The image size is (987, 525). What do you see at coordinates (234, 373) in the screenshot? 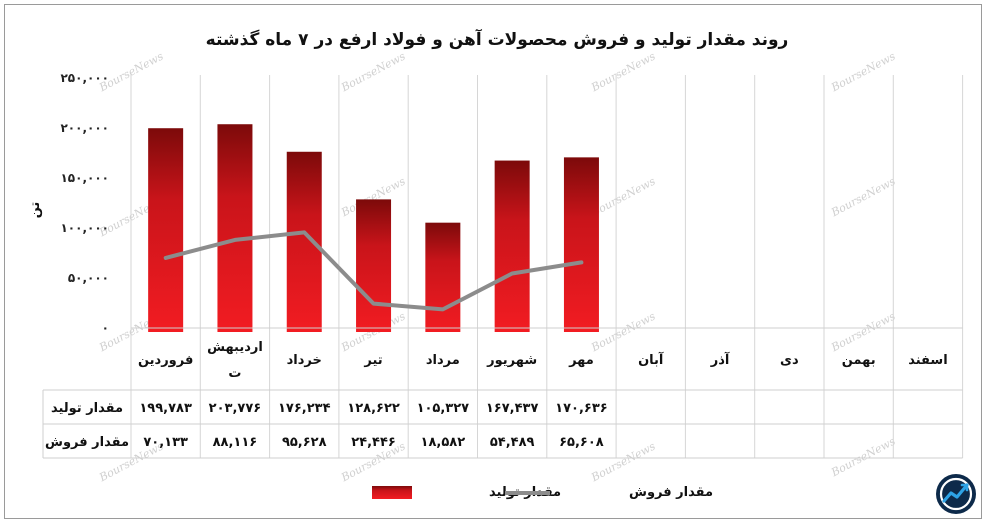
I see `category-label: ت` at bounding box center [234, 373].